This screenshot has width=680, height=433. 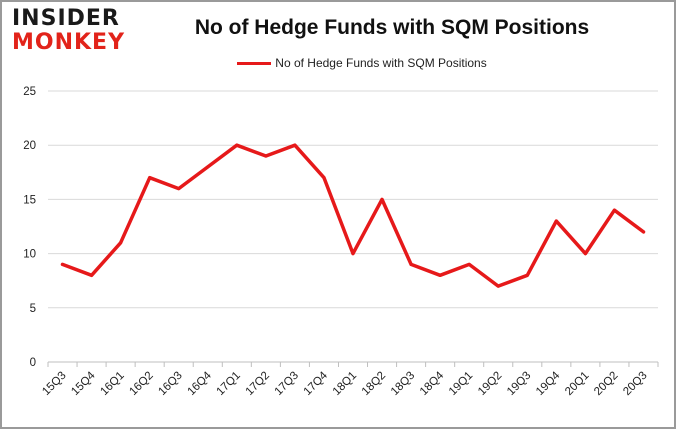 I want to click on legend: No of Hedge Funds with SQM Positions, so click(x=341, y=63).